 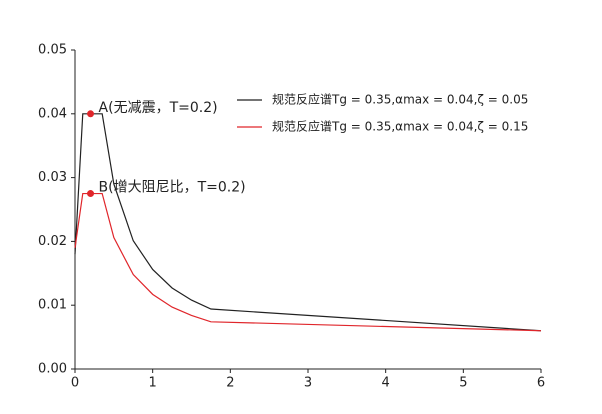 What do you see at coordinates (400, 99) in the screenshot?
I see `legend-label: 规范反应谱Tg = 0.35,αmax = 0.04,ζ = 0.05` at bounding box center [400, 99].